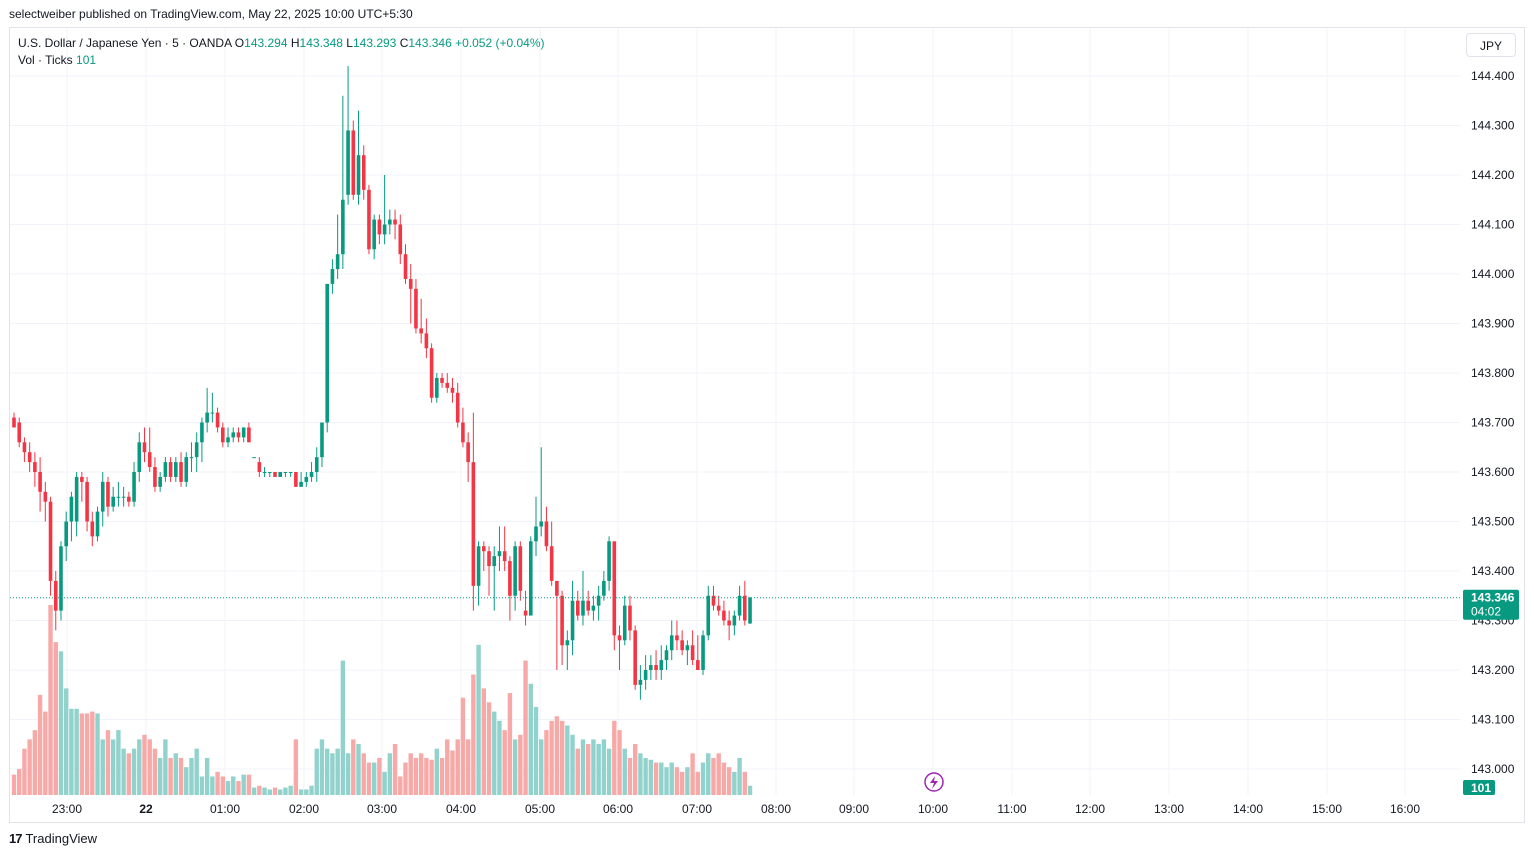 The width and height of the screenshot is (1534, 858). Describe the element at coordinates (1405, 809) in the screenshot. I see `time-tick-label: 16:00` at that location.